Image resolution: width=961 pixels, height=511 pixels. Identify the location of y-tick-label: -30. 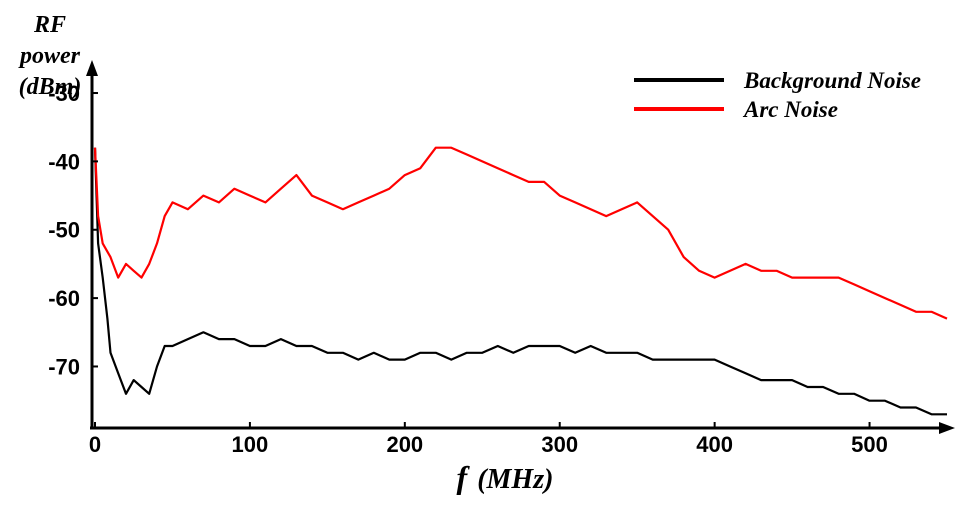
(64, 93).